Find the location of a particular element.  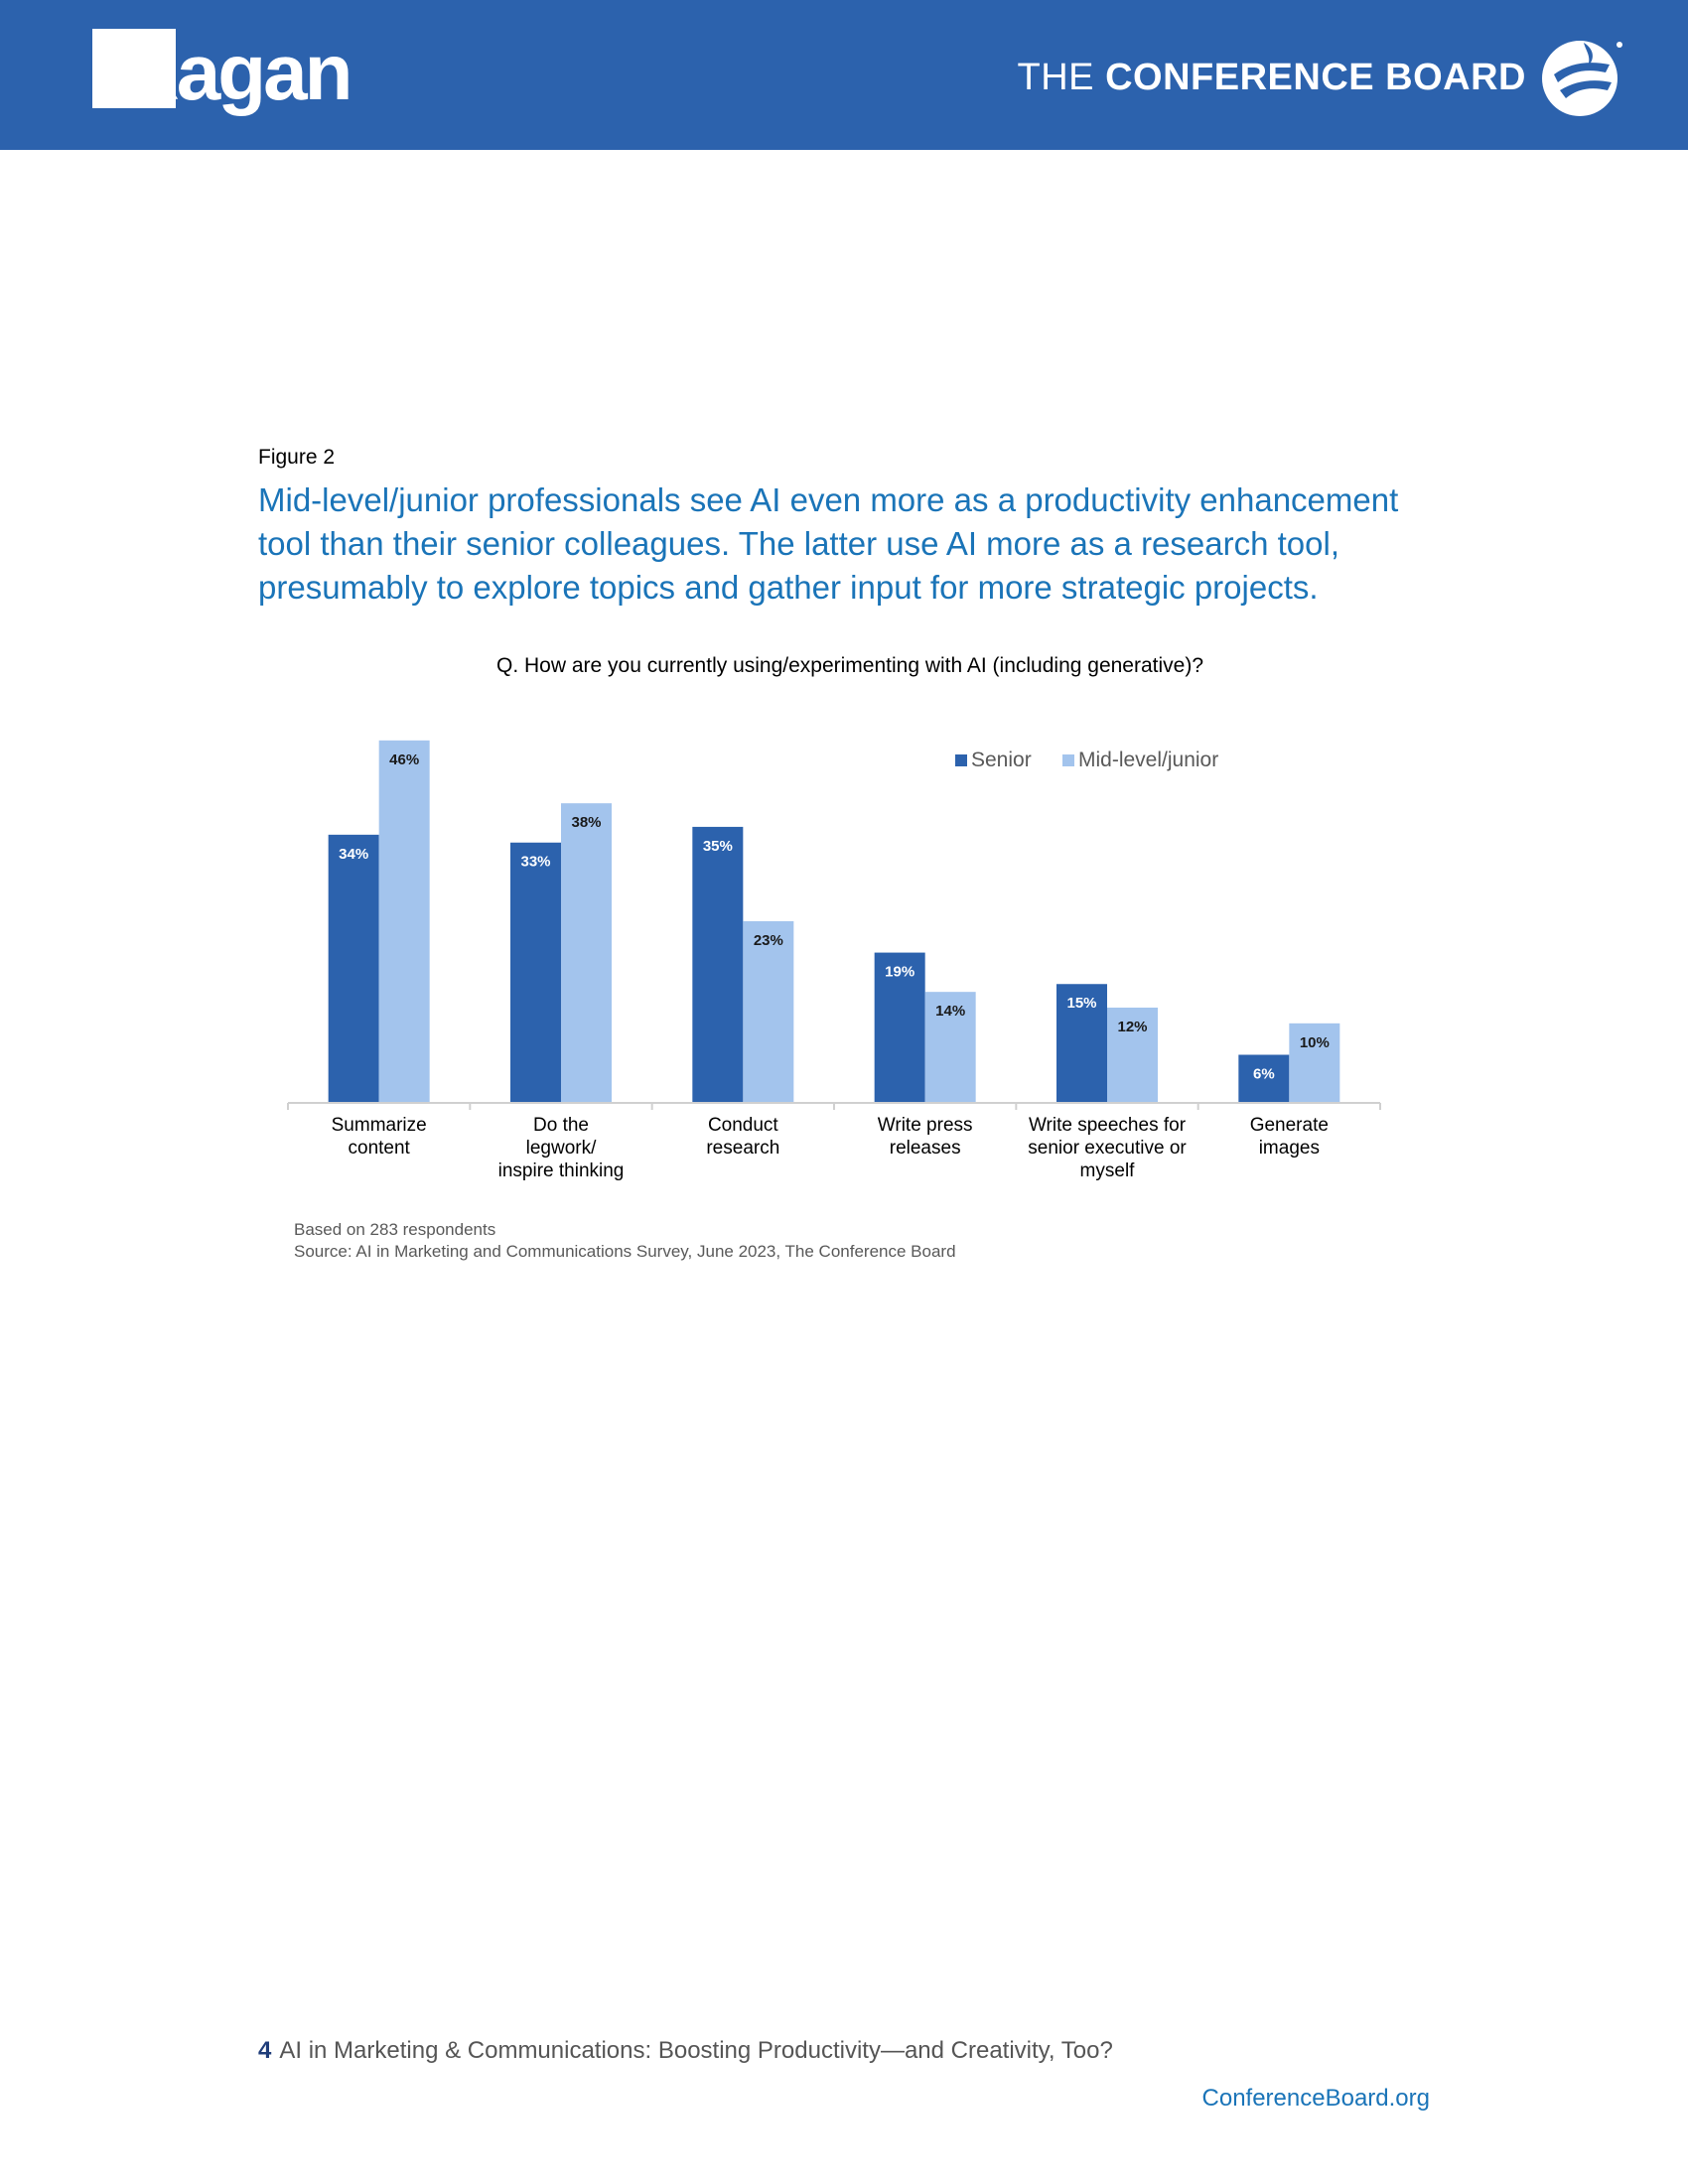

data-label: 6% is located at coordinates (1264, 1073).